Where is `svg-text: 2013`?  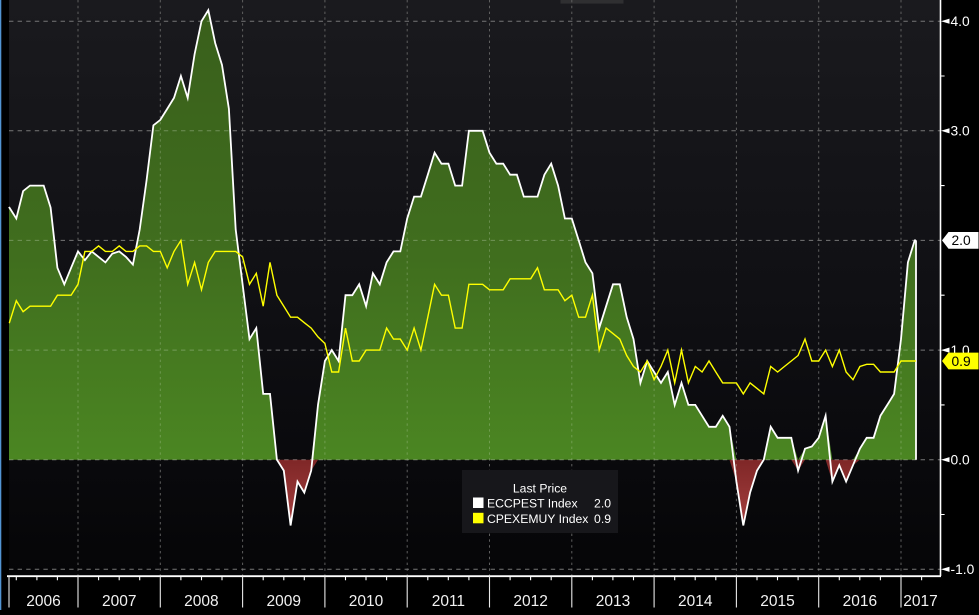
svg-text: 2013 is located at coordinates (613, 601).